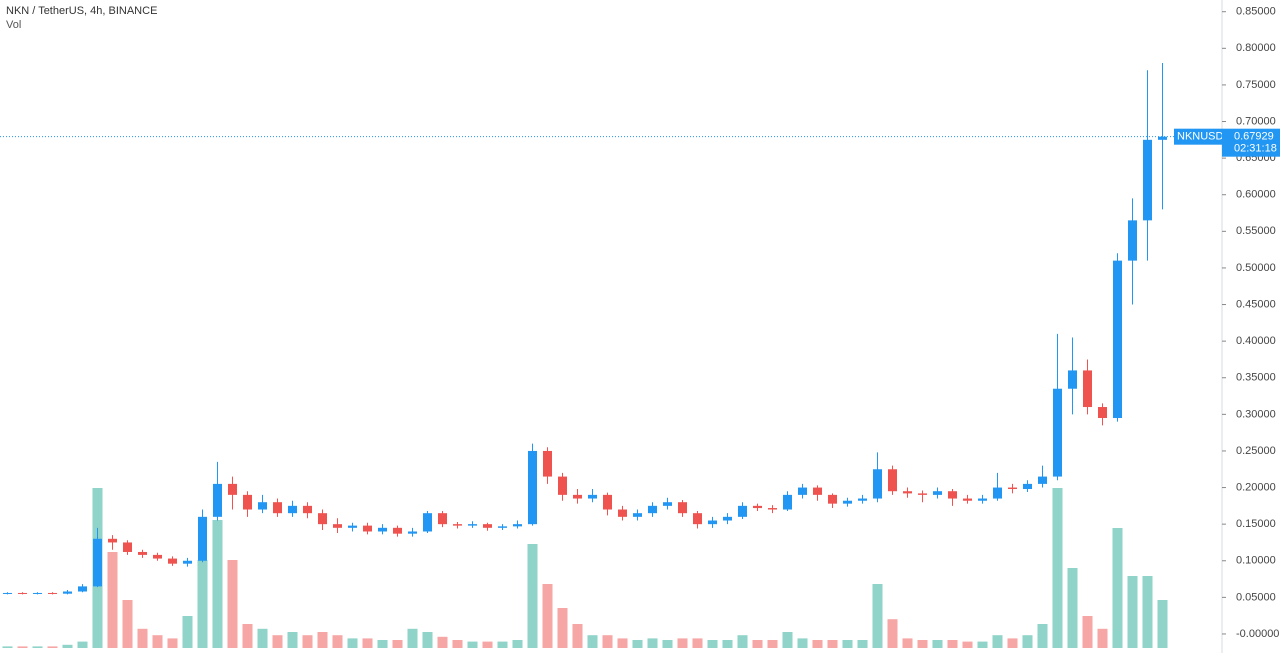 The height and width of the screenshot is (653, 1280). I want to click on price-tag, so click(1251, 142).